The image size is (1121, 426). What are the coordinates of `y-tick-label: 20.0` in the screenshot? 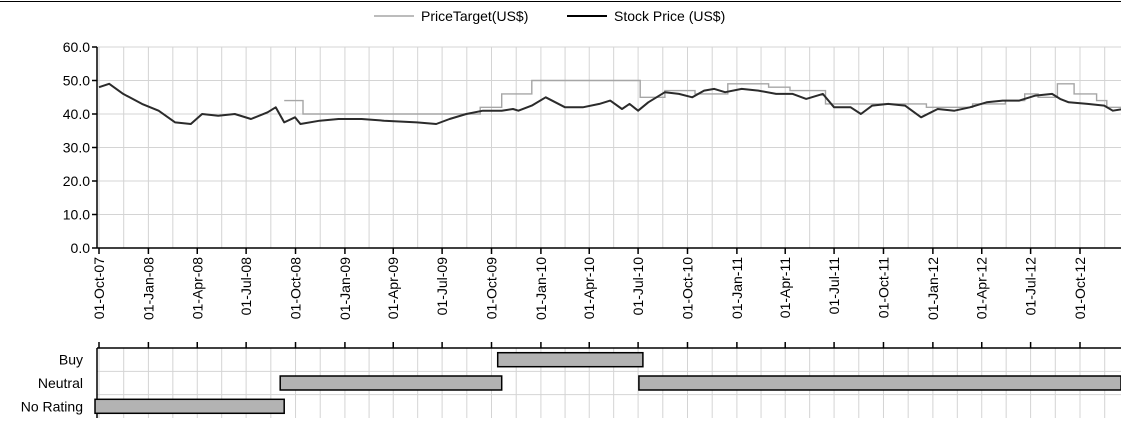 It's located at (76, 181).